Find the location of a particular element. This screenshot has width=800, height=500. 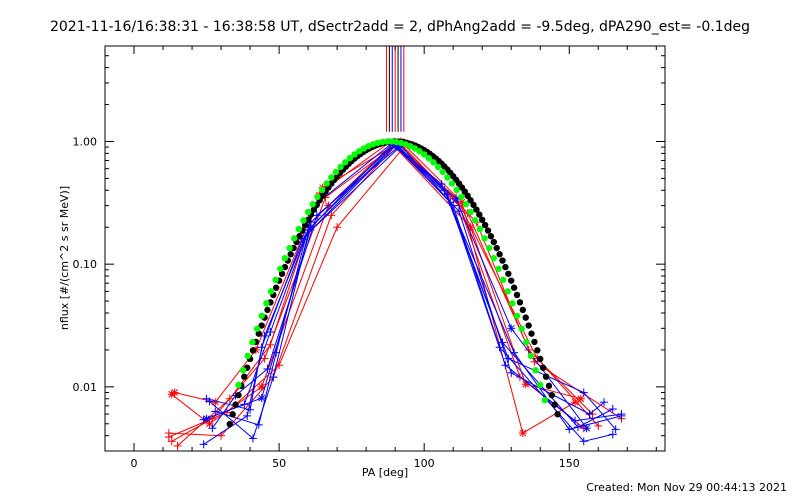

x-tick-label: 150 is located at coordinates (569, 463).